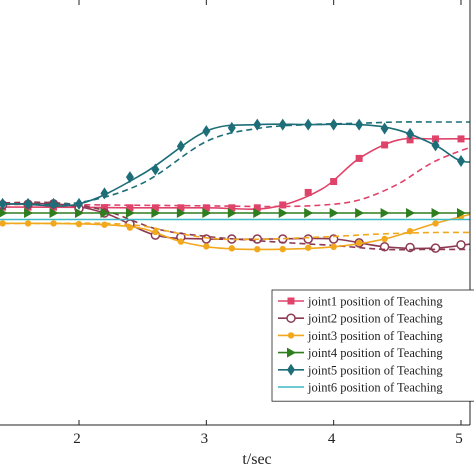 The height and width of the screenshot is (474, 474). Describe the element at coordinates (256, 459) in the screenshot. I see `x-axis-label: t/sec` at that location.